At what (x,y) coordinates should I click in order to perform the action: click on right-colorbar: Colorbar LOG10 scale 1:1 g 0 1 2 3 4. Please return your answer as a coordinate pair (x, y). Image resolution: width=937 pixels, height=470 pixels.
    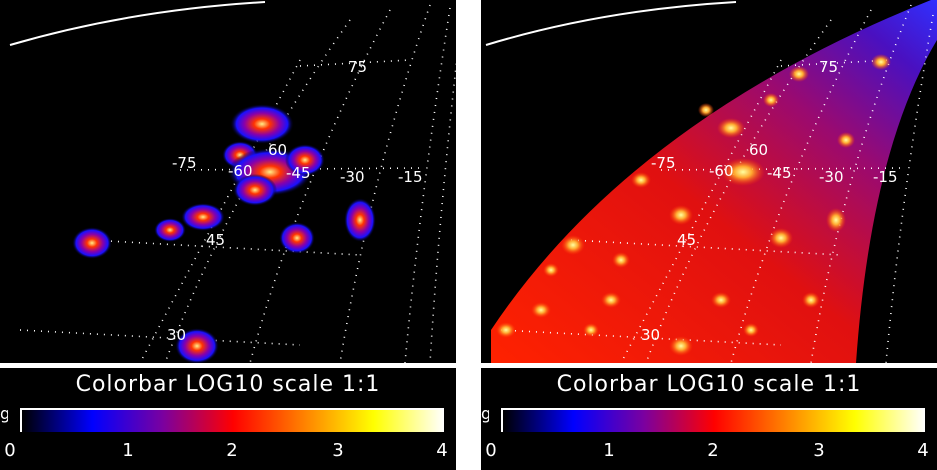
    Looking at the image, I should click on (709, 419).